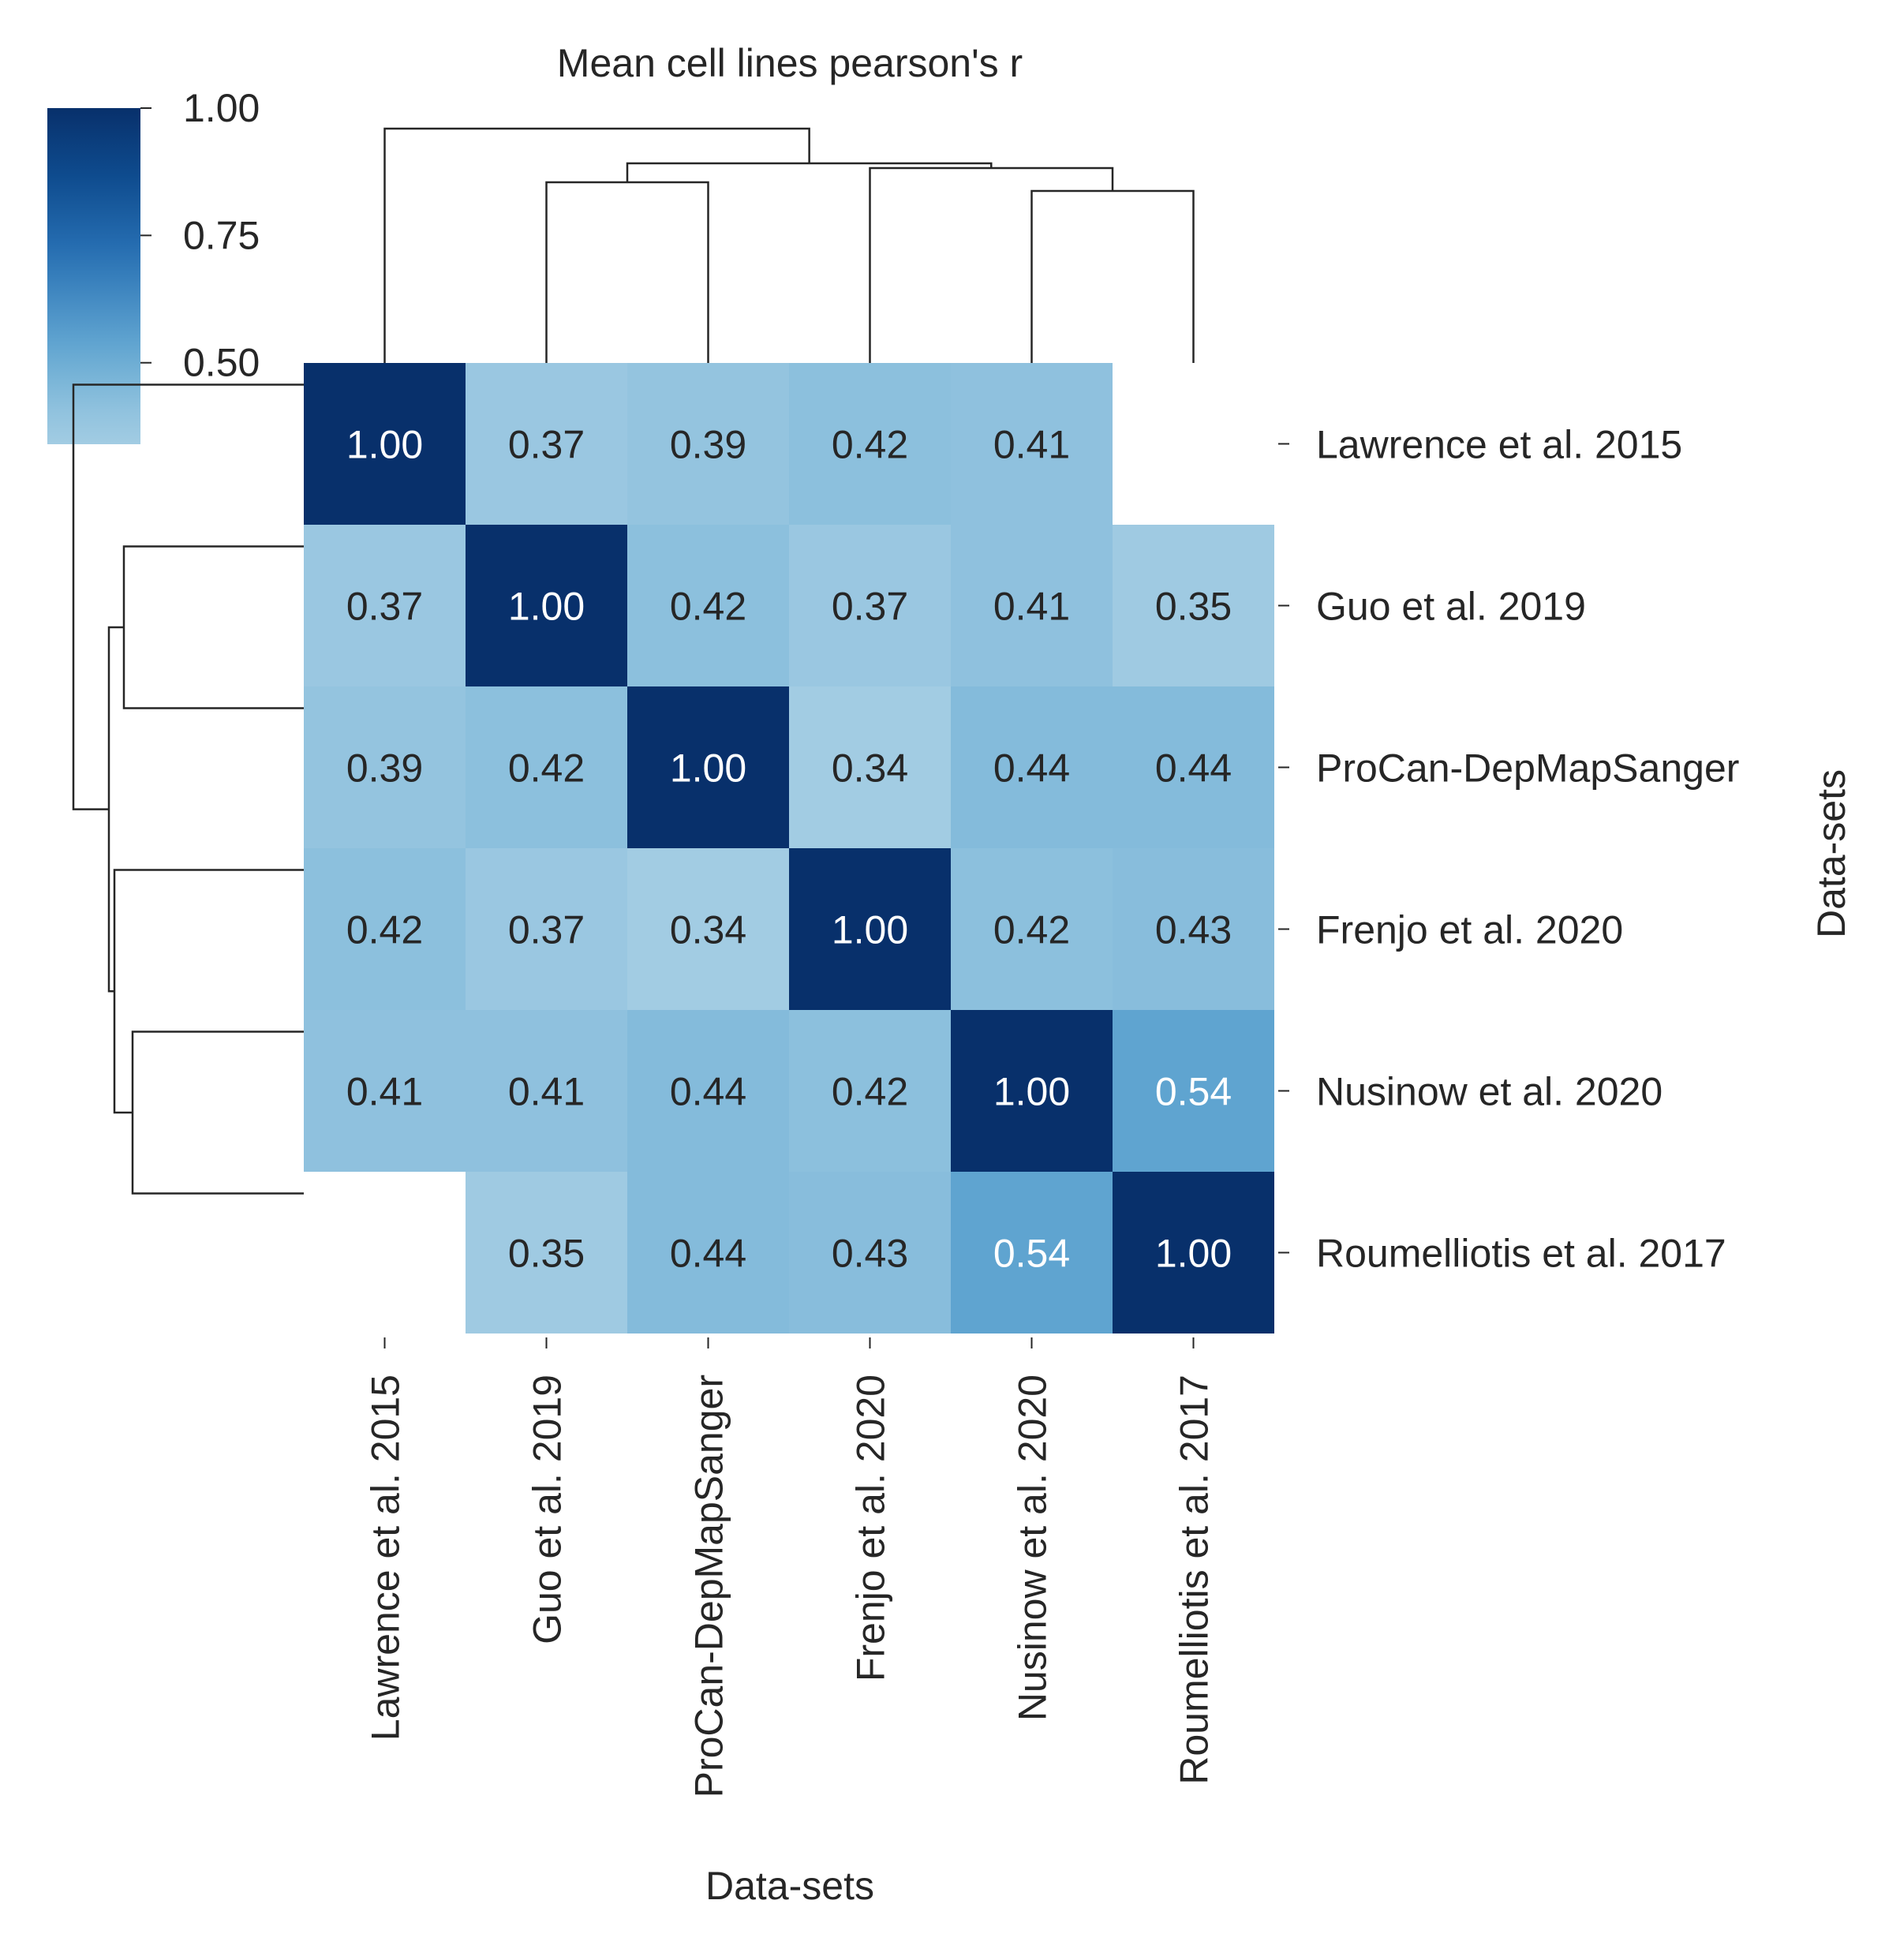  I want to click on row-tick-label: ProCan-DepMapSanger, so click(1527, 768).